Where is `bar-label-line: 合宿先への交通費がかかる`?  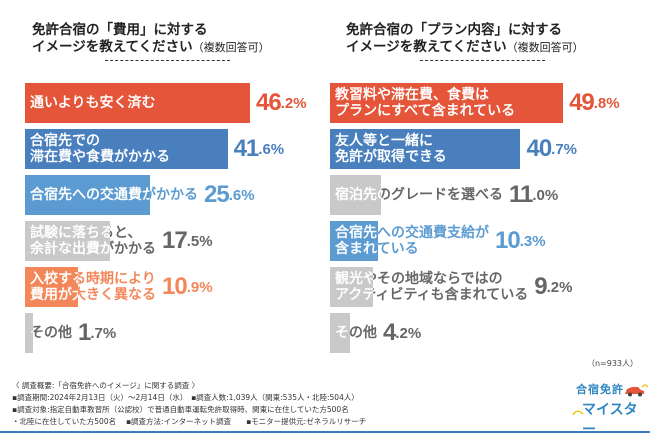
bar-label-line: 合宿先への交通費がかかる is located at coordinates (114, 195).